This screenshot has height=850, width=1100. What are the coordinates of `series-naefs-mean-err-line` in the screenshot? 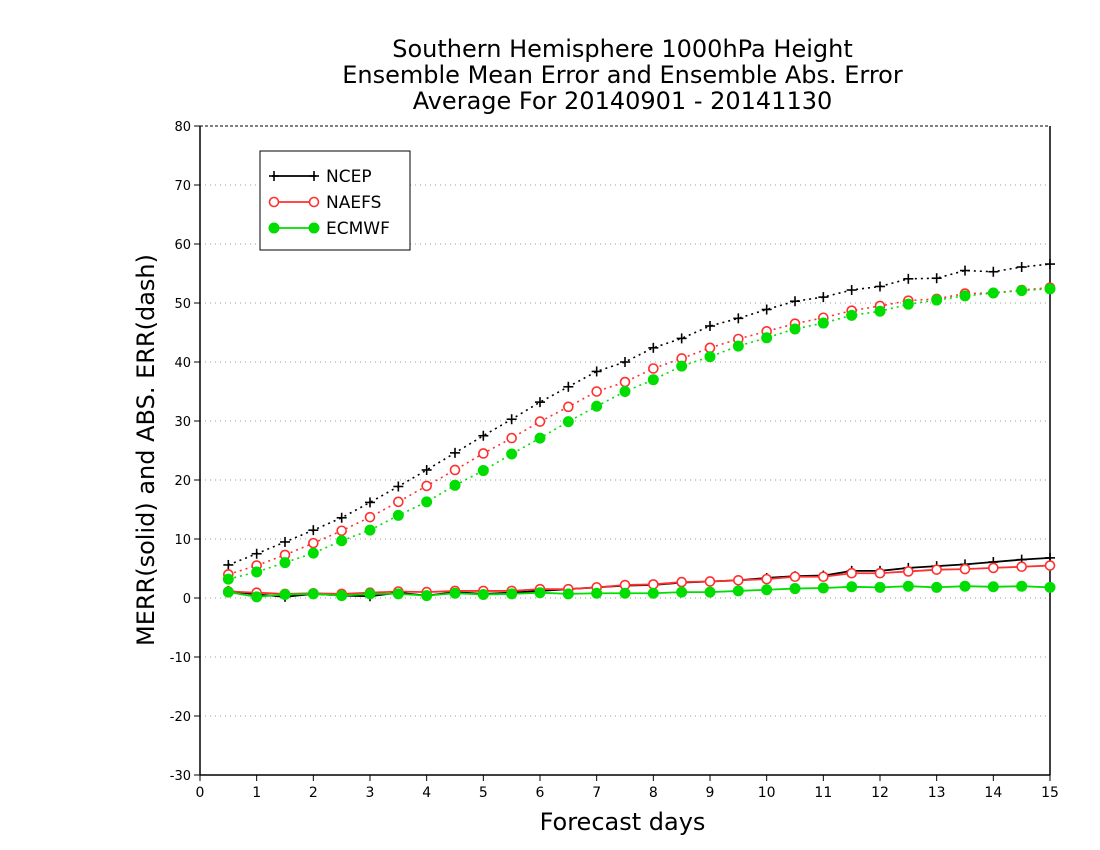 It's located at (639, 579).